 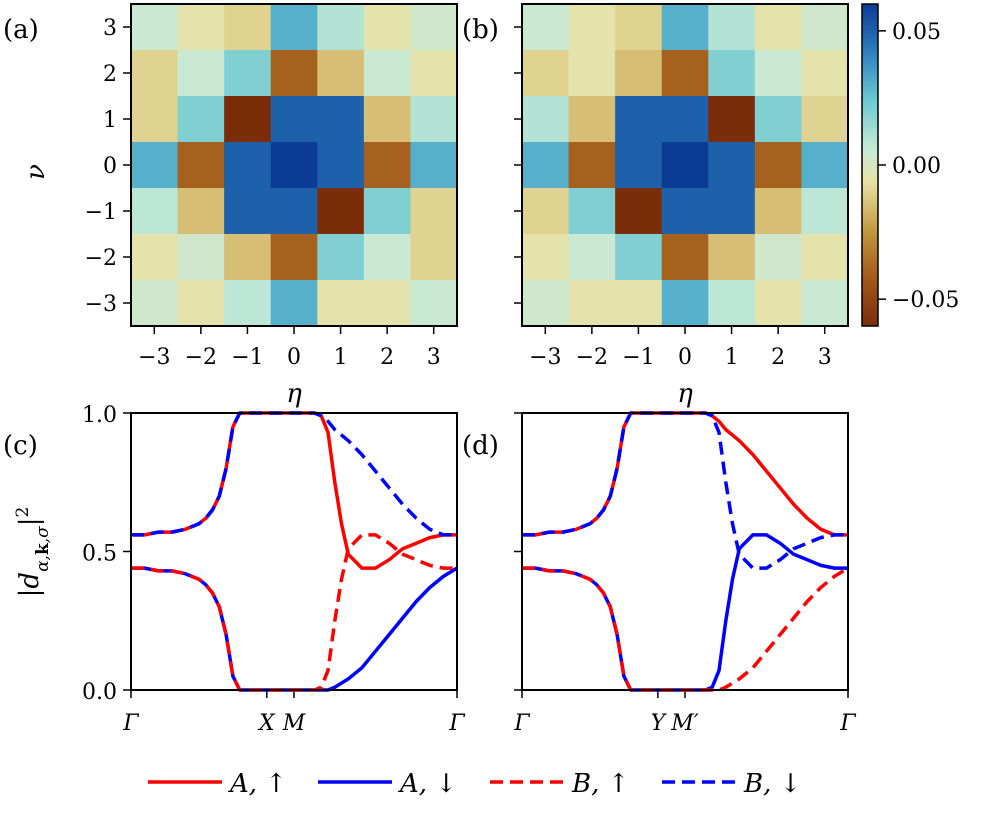 What do you see at coordinates (427, 784) in the screenshot?
I see `legend-label: A, ↓` at bounding box center [427, 784].